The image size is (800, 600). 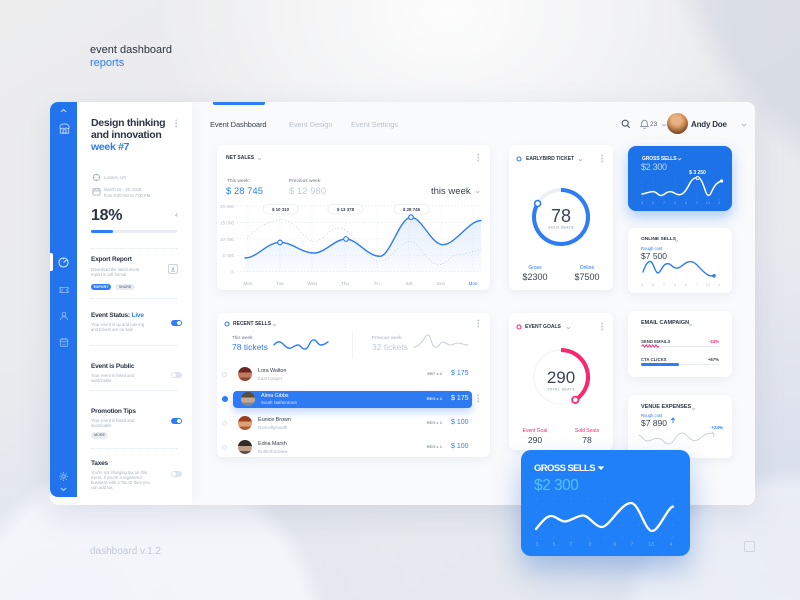 I want to click on svg-text: $ 10 310, so click(x=281, y=209).